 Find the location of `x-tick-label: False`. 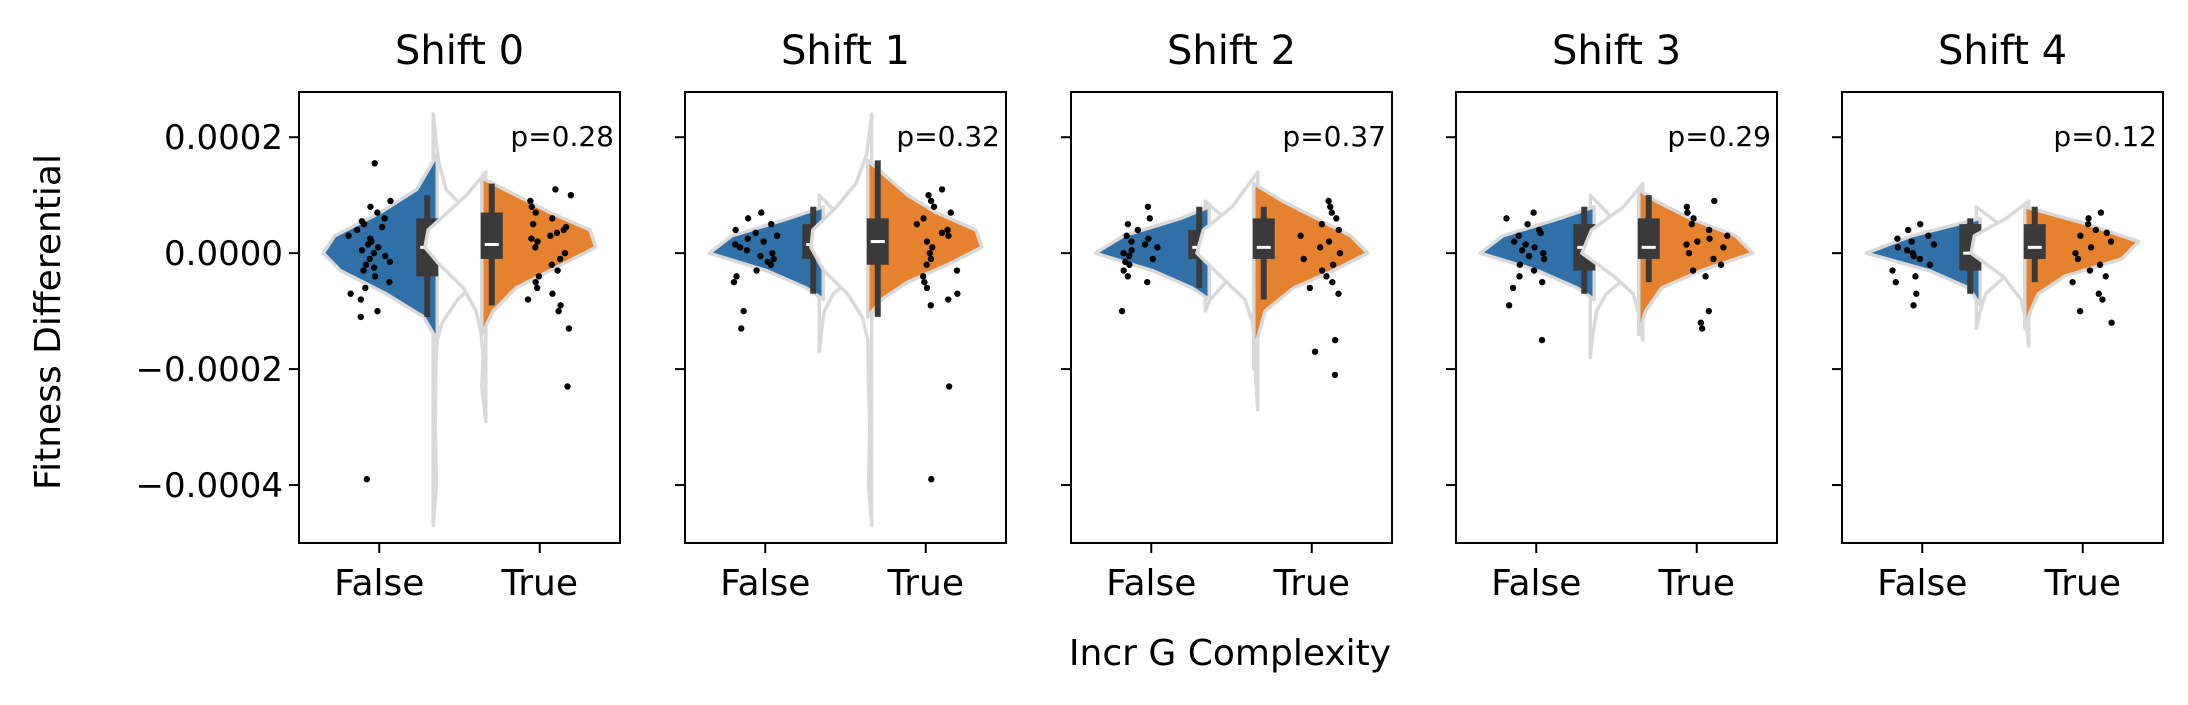

x-tick-label: False is located at coordinates (1536, 583).